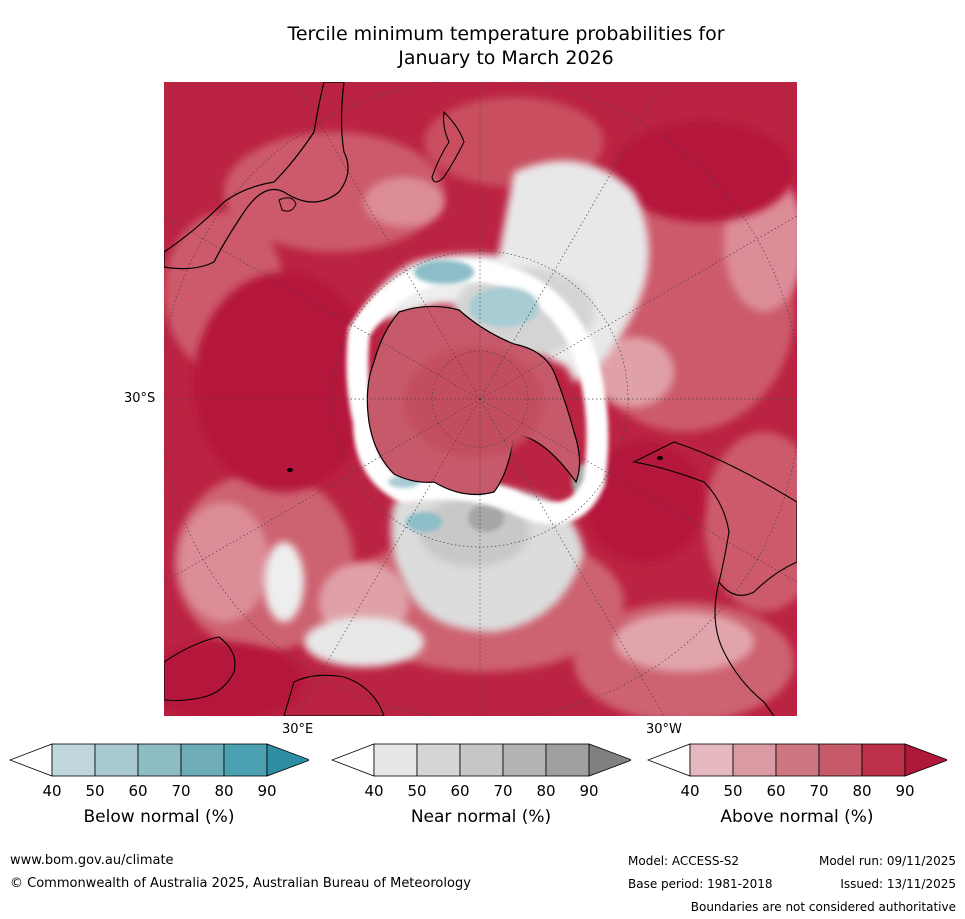 The width and height of the screenshot is (965, 919). What do you see at coordinates (474, 402) in the screenshot?
I see `antarctica-interior` at bounding box center [474, 402].